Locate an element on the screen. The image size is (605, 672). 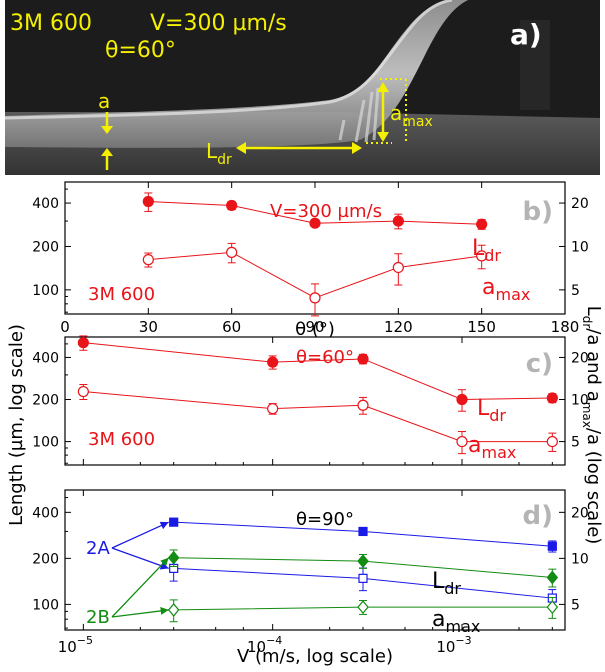
y-axis-title-right-sub2: max is located at coordinates (587, 415).